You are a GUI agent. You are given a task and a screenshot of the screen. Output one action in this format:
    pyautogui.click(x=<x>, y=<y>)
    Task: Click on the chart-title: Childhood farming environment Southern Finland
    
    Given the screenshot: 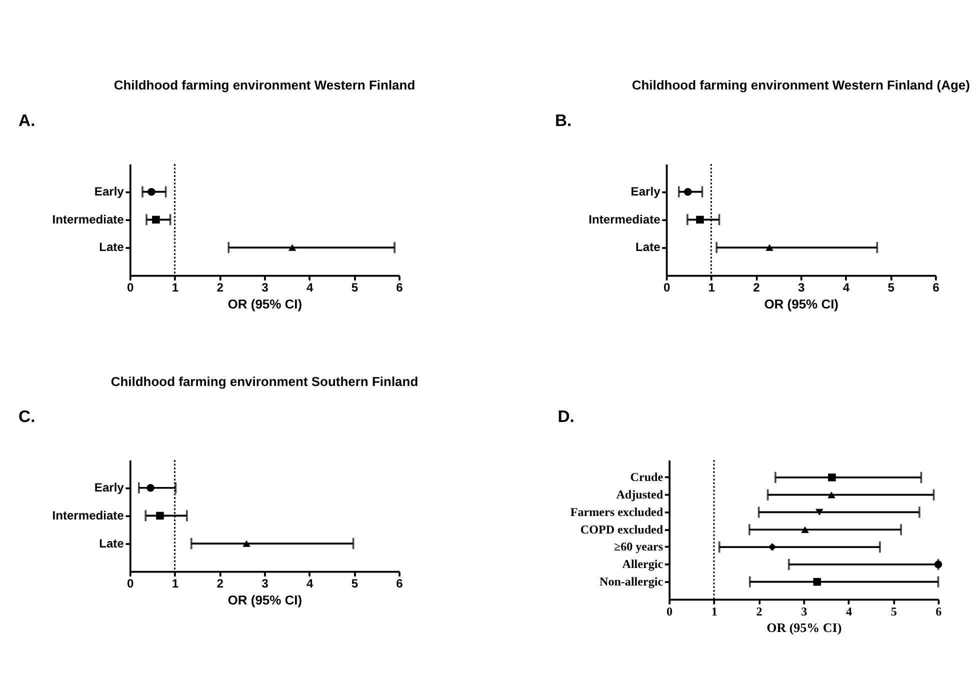 What is the action you would take?
    pyautogui.click(x=264, y=381)
    